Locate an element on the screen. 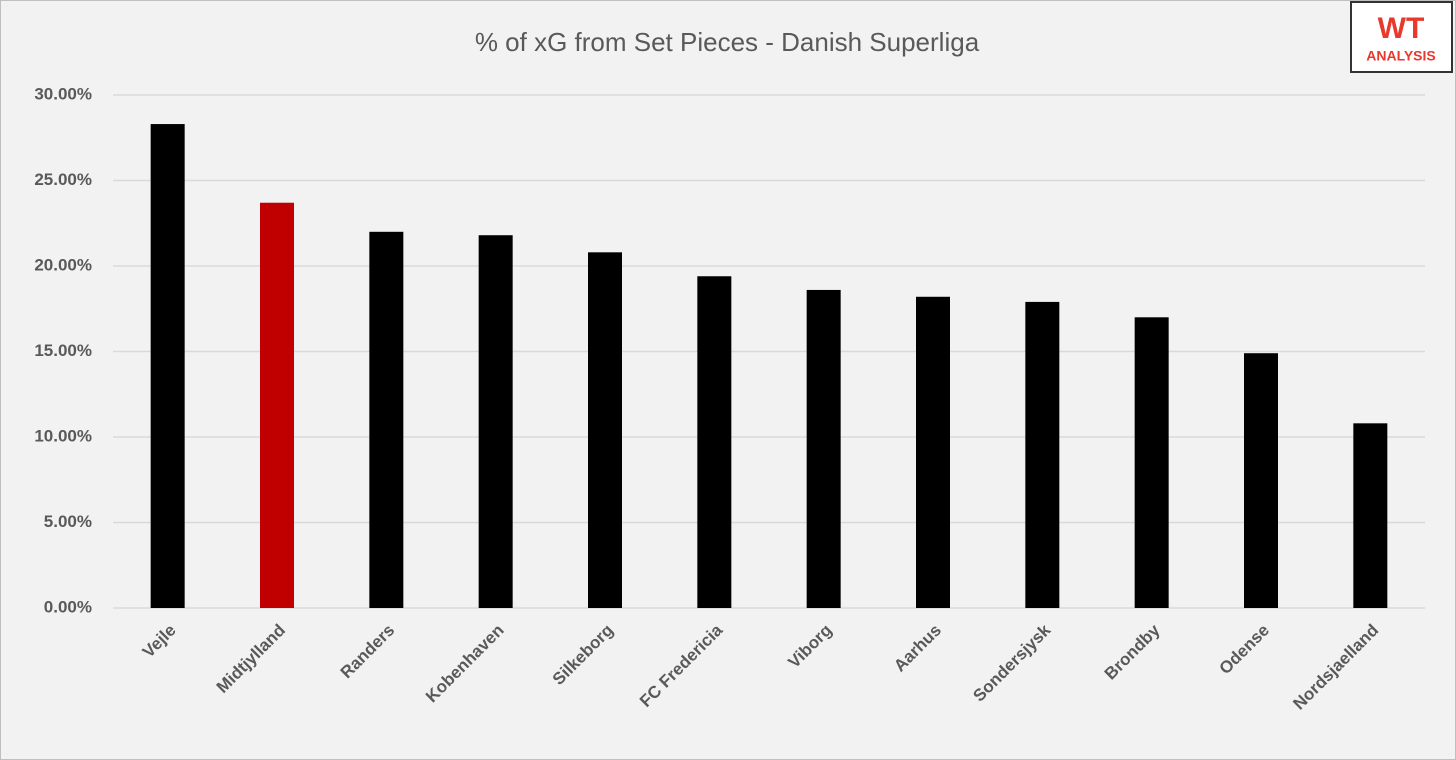 This screenshot has height=760, width=1456. y-tick-label: 25.00% is located at coordinates (63, 179).